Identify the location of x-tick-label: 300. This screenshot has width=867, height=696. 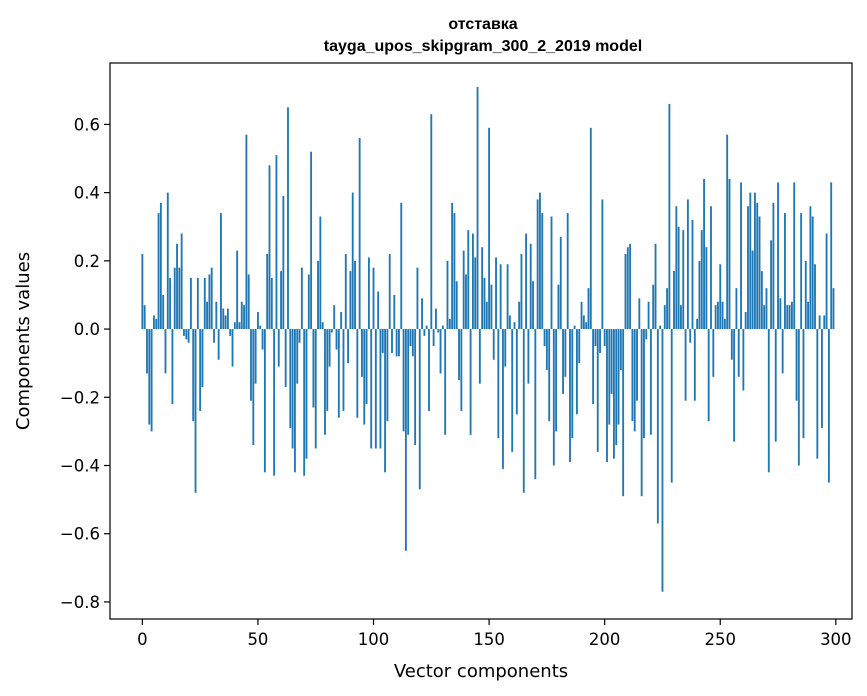
(836, 639).